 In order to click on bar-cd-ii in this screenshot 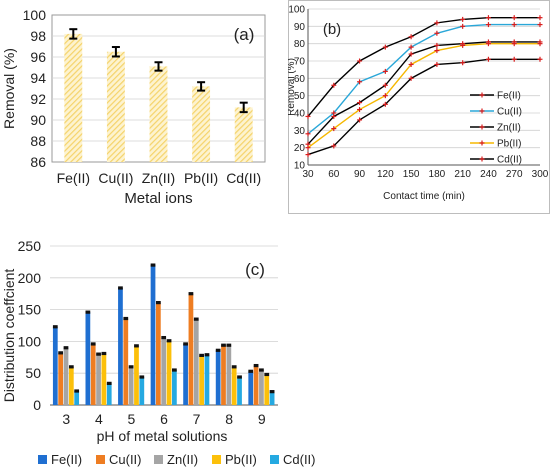, I will do `click(243, 134)`.